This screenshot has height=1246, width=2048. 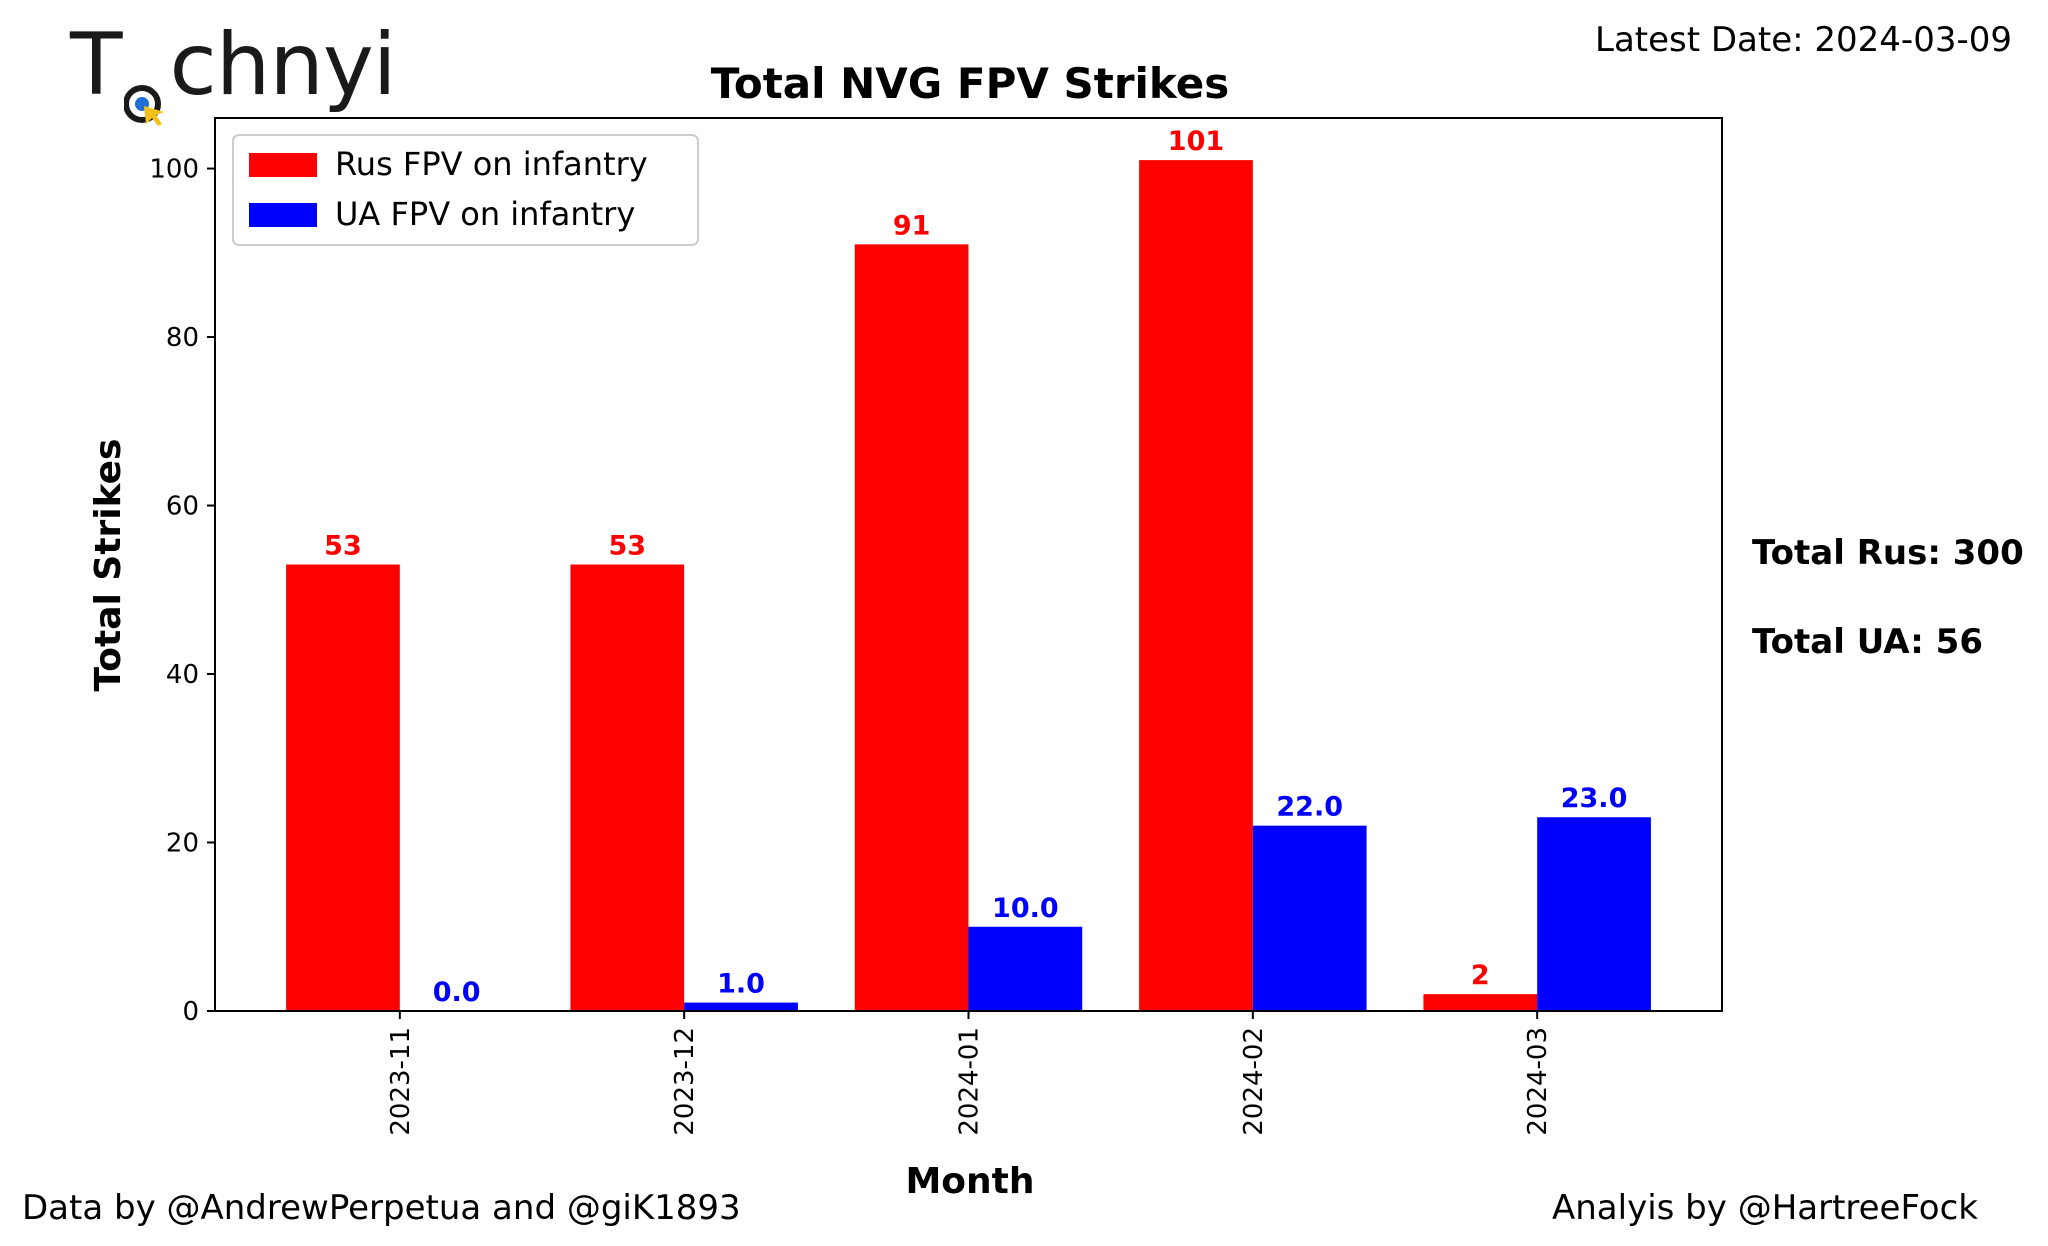 What do you see at coordinates (485, 214) in the screenshot?
I see `legend-label-ua: UA FPV on infantry` at bounding box center [485, 214].